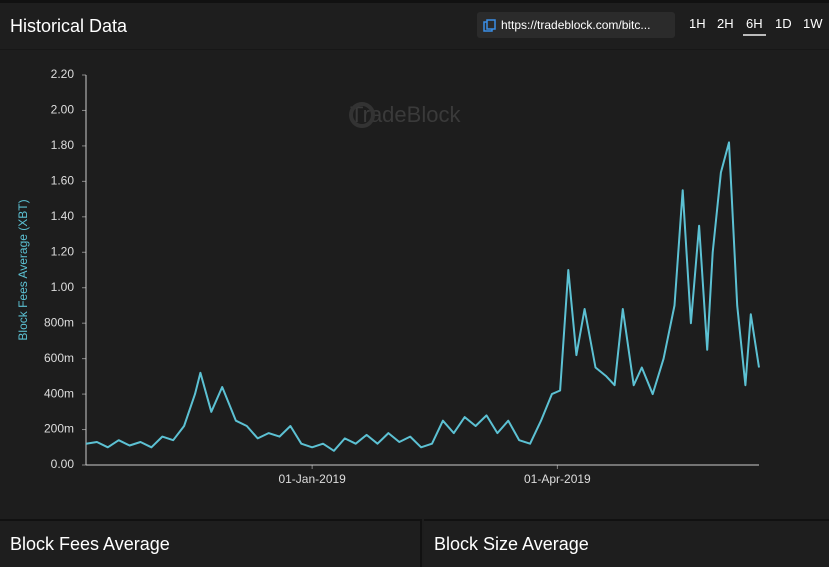 The height and width of the screenshot is (567, 829). What do you see at coordinates (813, 23) in the screenshot?
I see `range-button: 1W` at bounding box center [813, 23].